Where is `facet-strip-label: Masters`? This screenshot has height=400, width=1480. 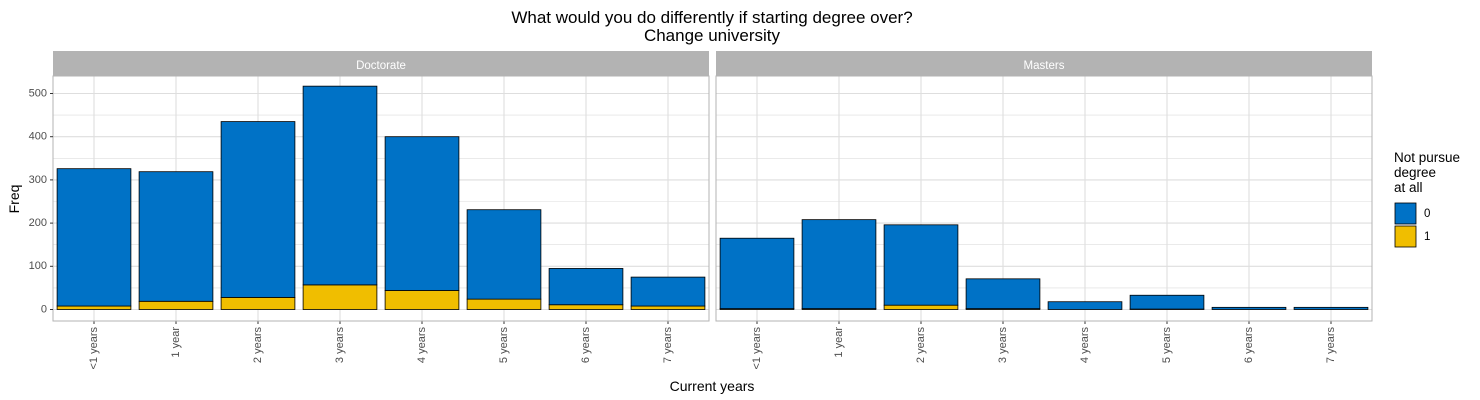 facet-strip-label: Masters is located at coordinates (1044, 66).